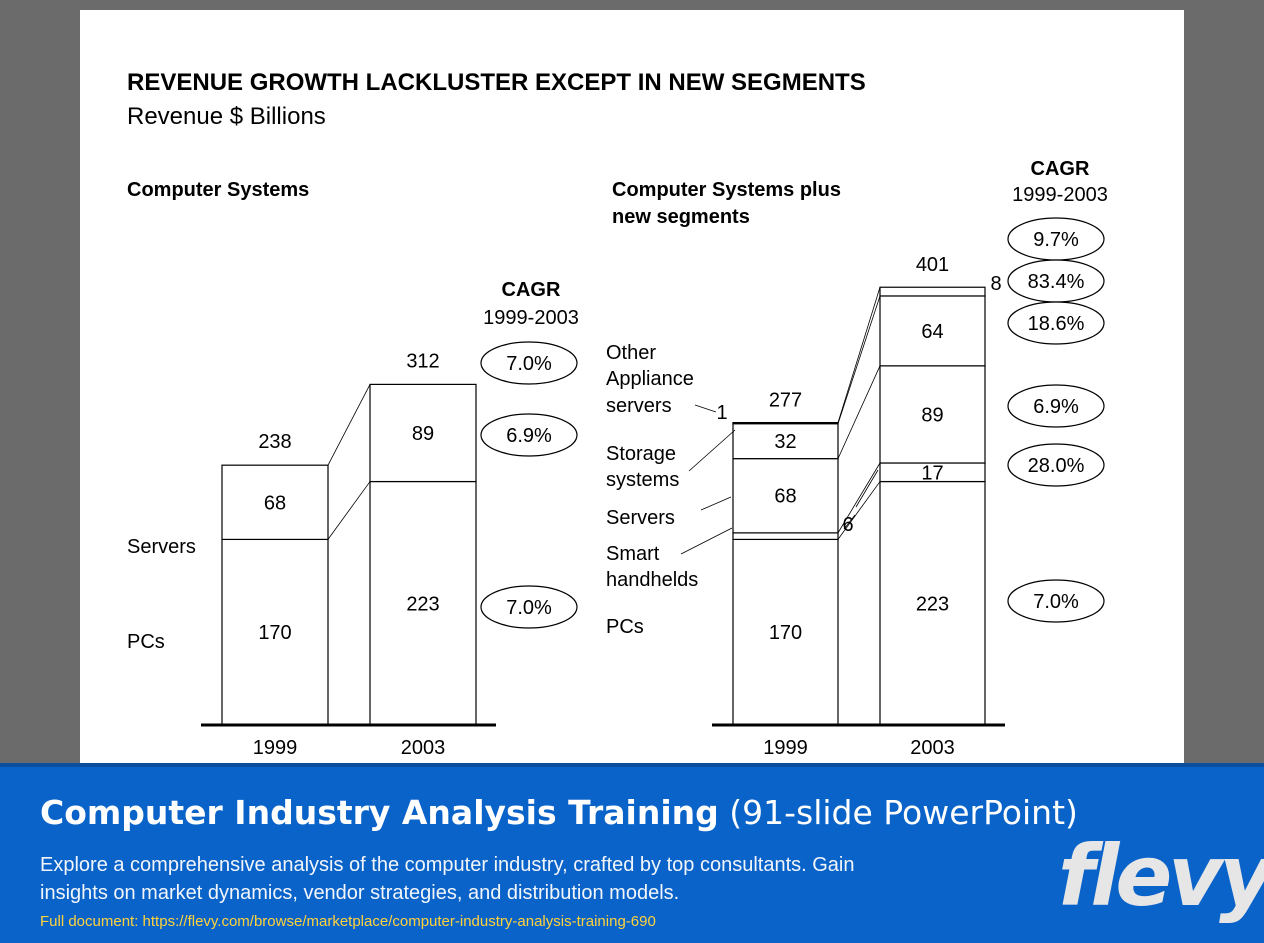 The image size is (1264, 943). What do you see at coordinates (1060, 169) in the screenshot?
I see `chart2-cagr-header: CAGR` at bounding box center [1060, 169].